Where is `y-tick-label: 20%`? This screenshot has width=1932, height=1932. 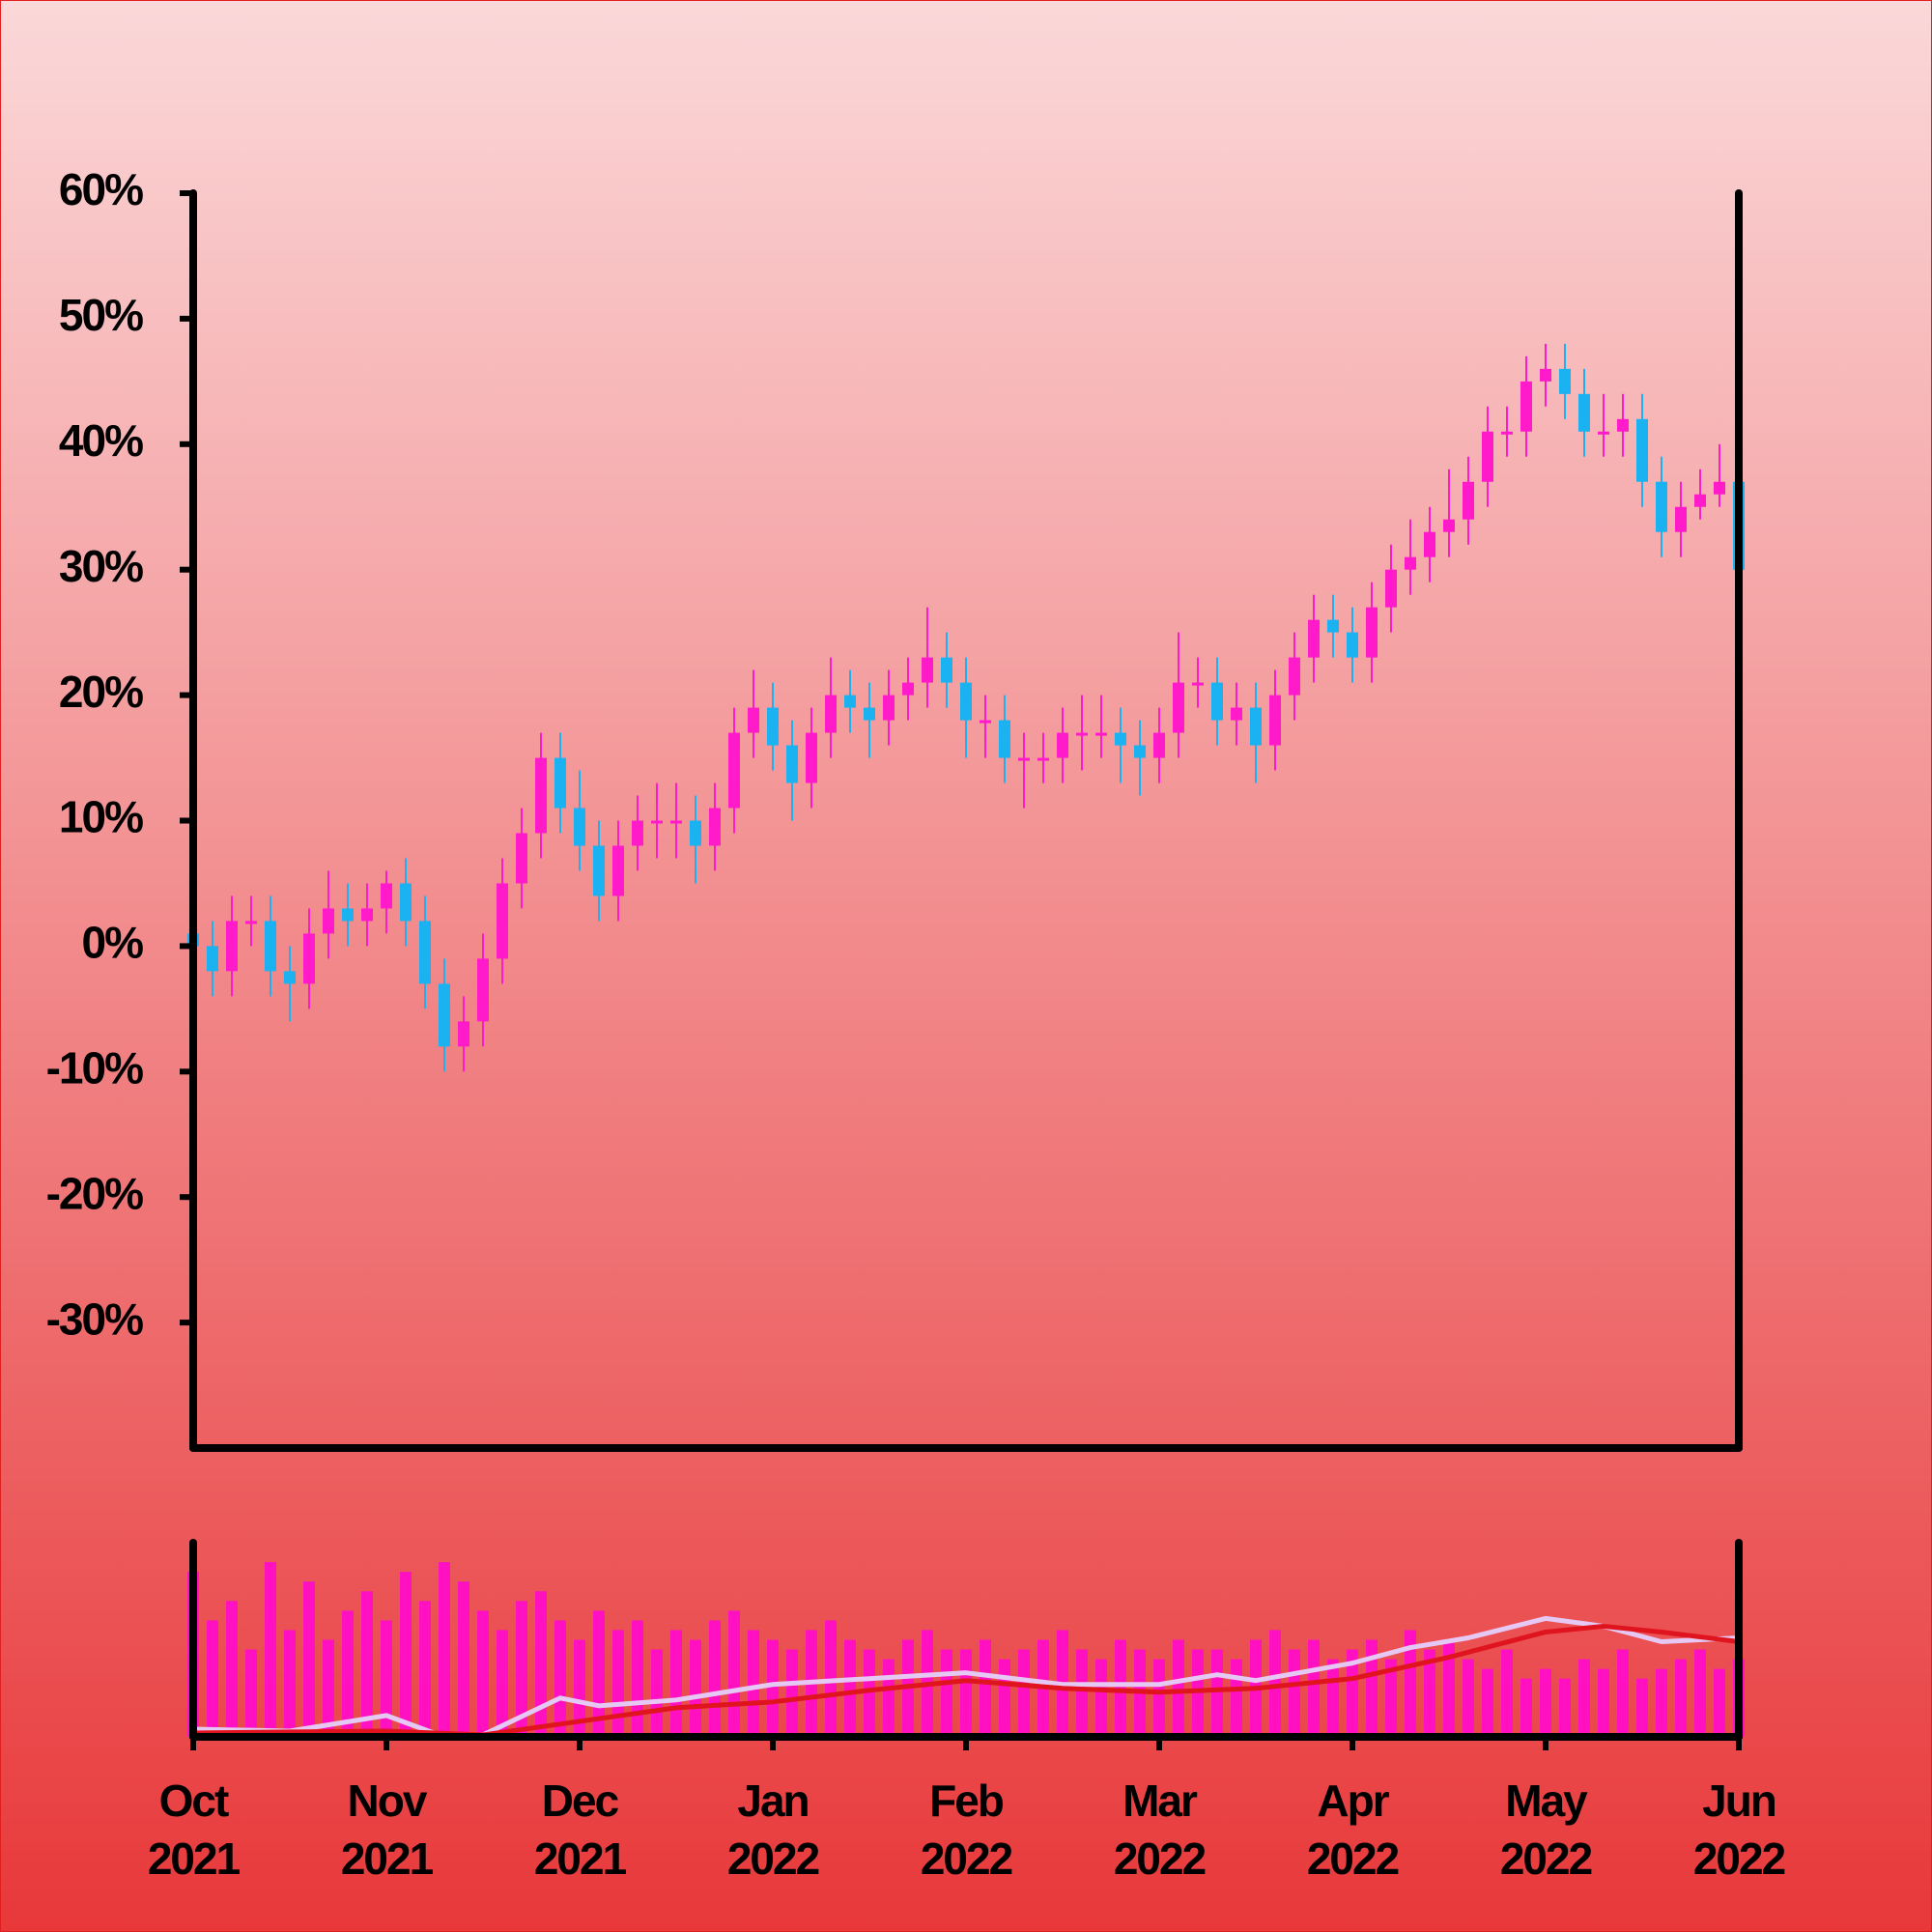
y-tick-label: 20% is located at coordinates (101, 692).